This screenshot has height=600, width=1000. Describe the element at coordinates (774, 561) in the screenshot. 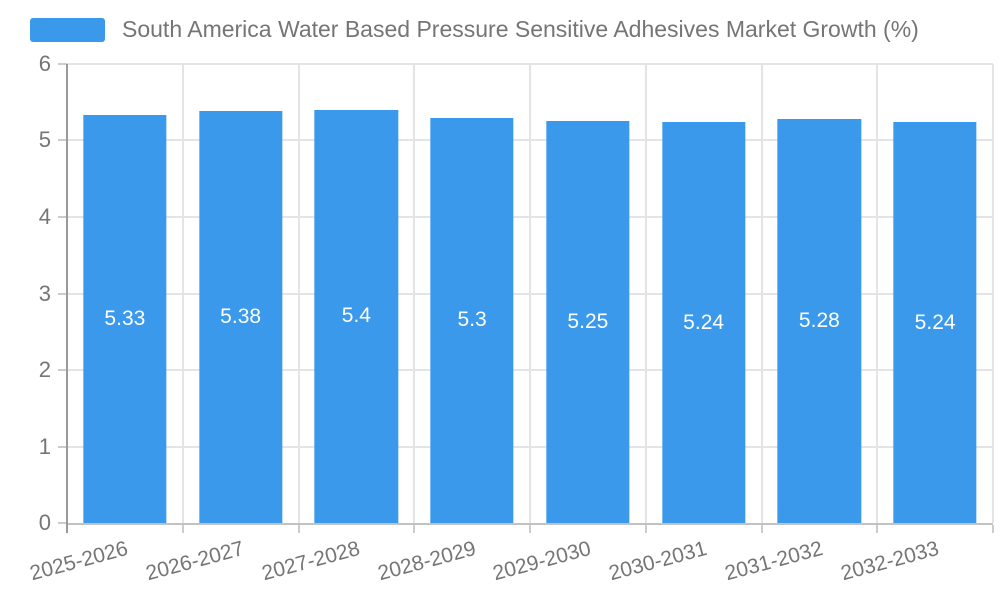

I see `x-axis-label: 2031-2032` at that location.